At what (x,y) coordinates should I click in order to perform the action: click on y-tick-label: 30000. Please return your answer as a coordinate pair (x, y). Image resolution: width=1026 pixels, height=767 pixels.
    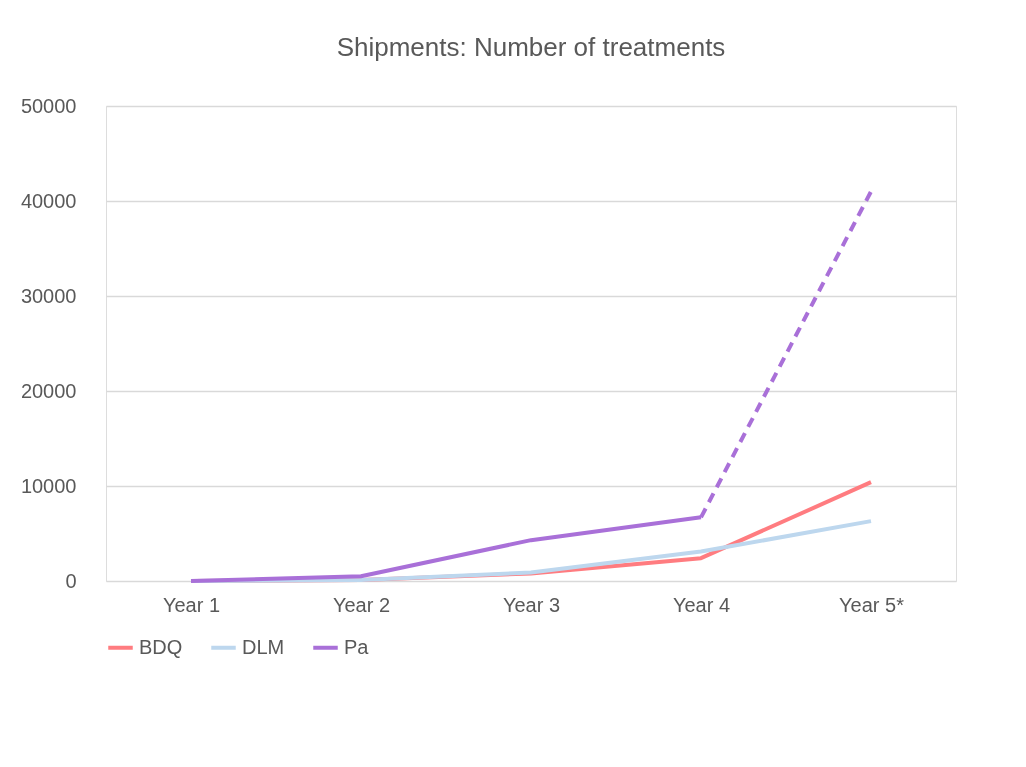
    Looking at the image, I should click on (48, 295).